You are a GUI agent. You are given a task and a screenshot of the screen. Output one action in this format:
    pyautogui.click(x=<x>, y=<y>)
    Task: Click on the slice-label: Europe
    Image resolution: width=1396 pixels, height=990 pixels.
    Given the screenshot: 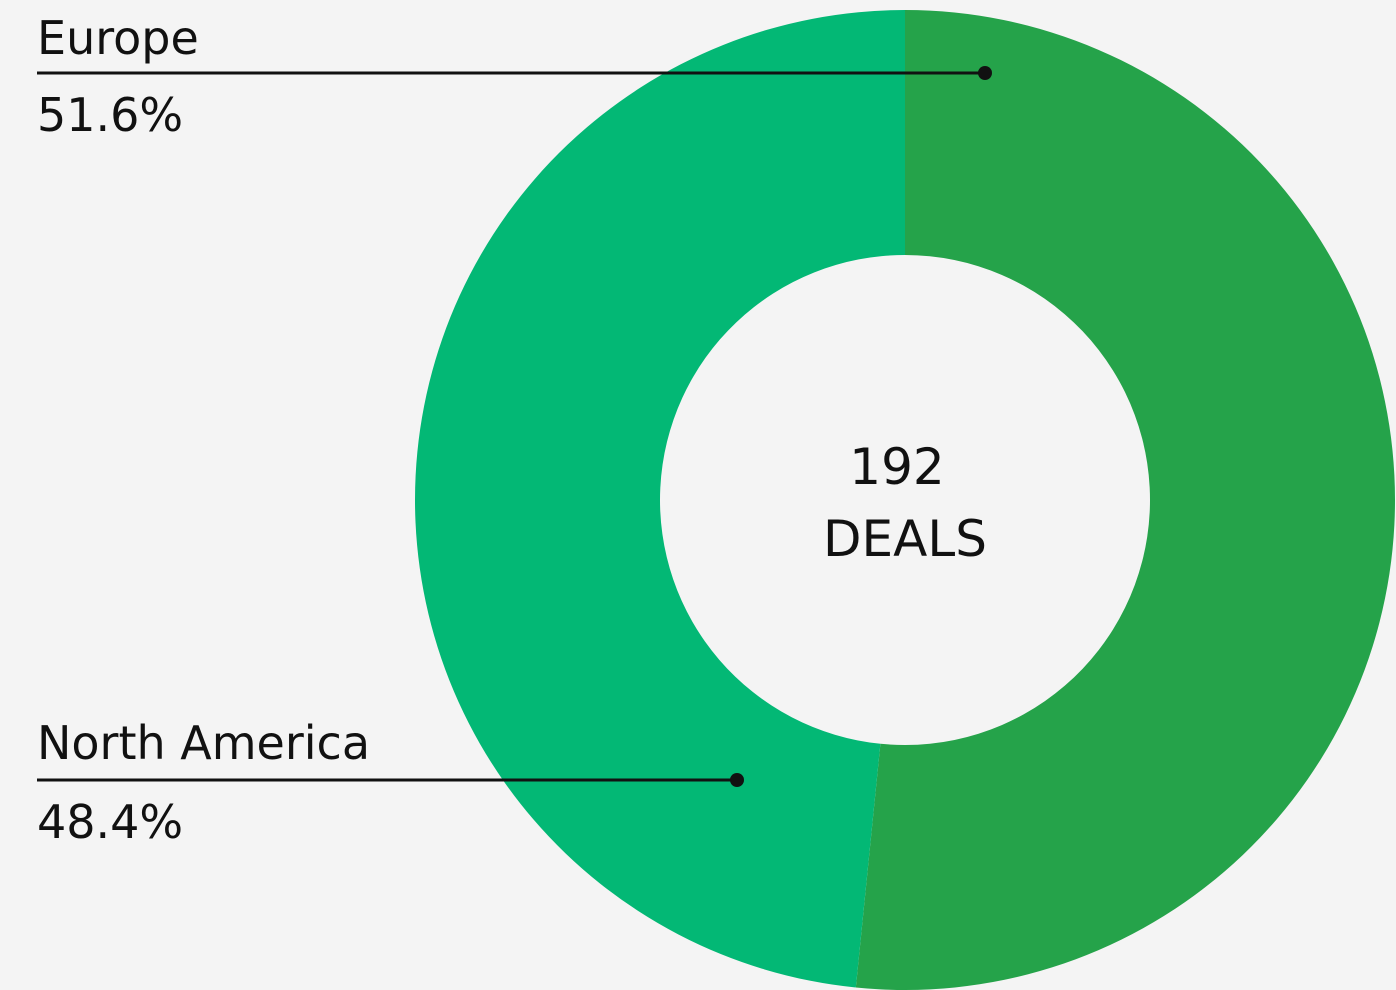 What is the action you would take?
    pyautogui.click(x=118, y=38)
    